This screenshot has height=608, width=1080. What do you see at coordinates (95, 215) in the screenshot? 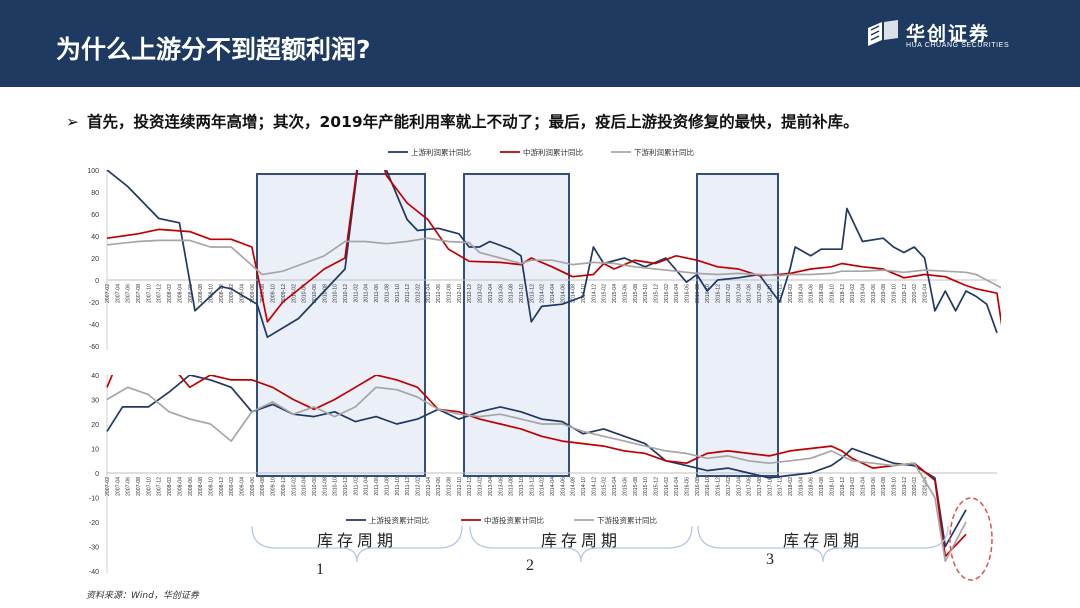
I see `profit-y-tick-label: 60` at bounding box center [95, 215].